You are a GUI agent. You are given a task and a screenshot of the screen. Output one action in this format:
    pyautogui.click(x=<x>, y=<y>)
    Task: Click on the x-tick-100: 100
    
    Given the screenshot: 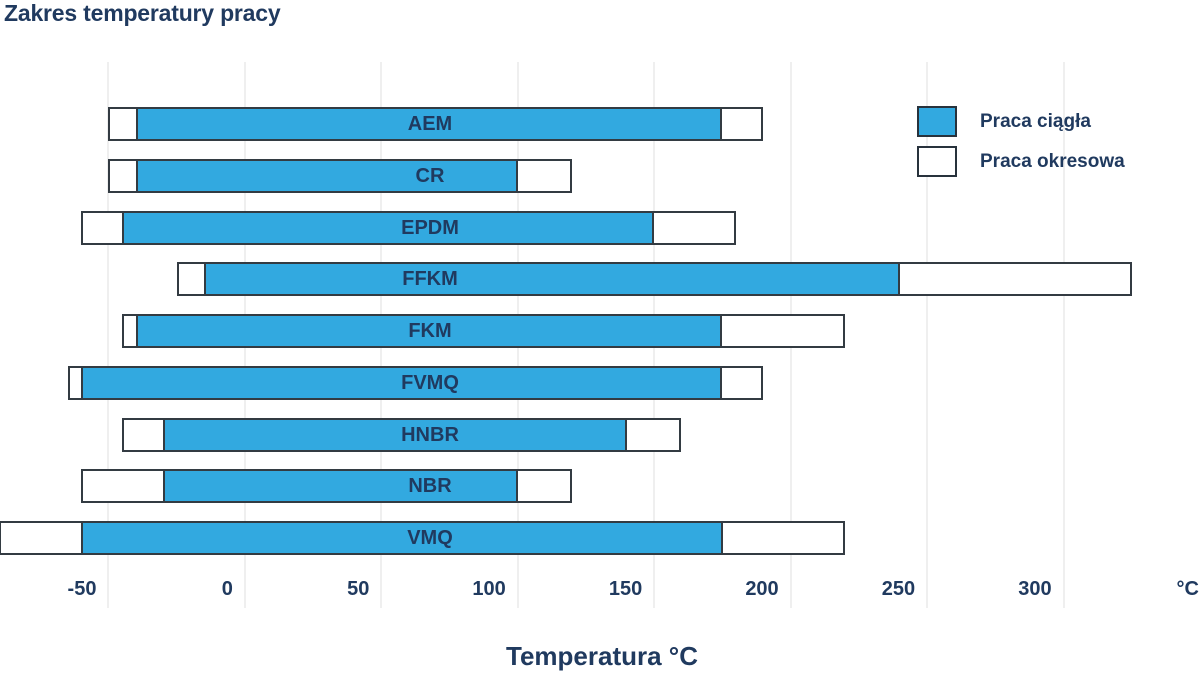 What is the action you would take?
    pyautogui.click(x=489, y=589)
    